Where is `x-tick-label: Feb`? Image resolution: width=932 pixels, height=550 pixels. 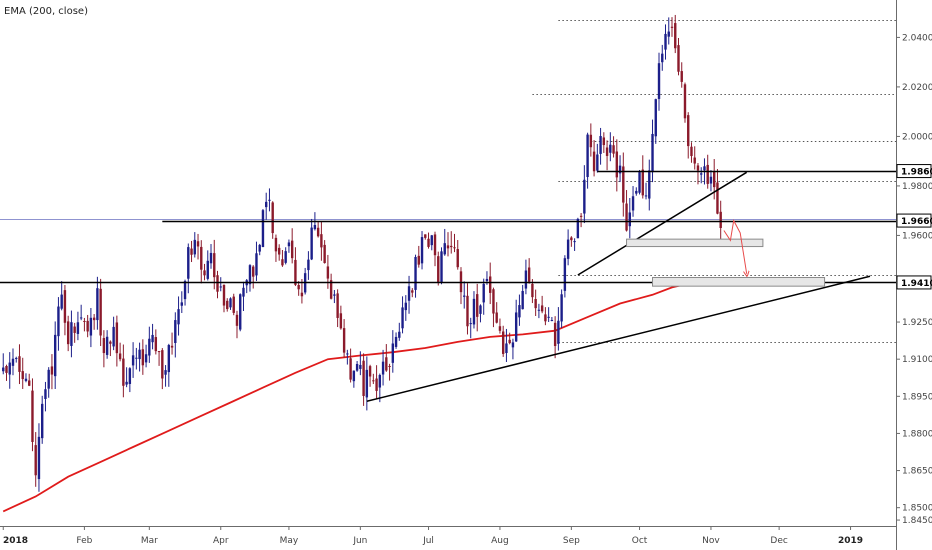
x-tick-label: Feb is located at coordinates (84, 541).